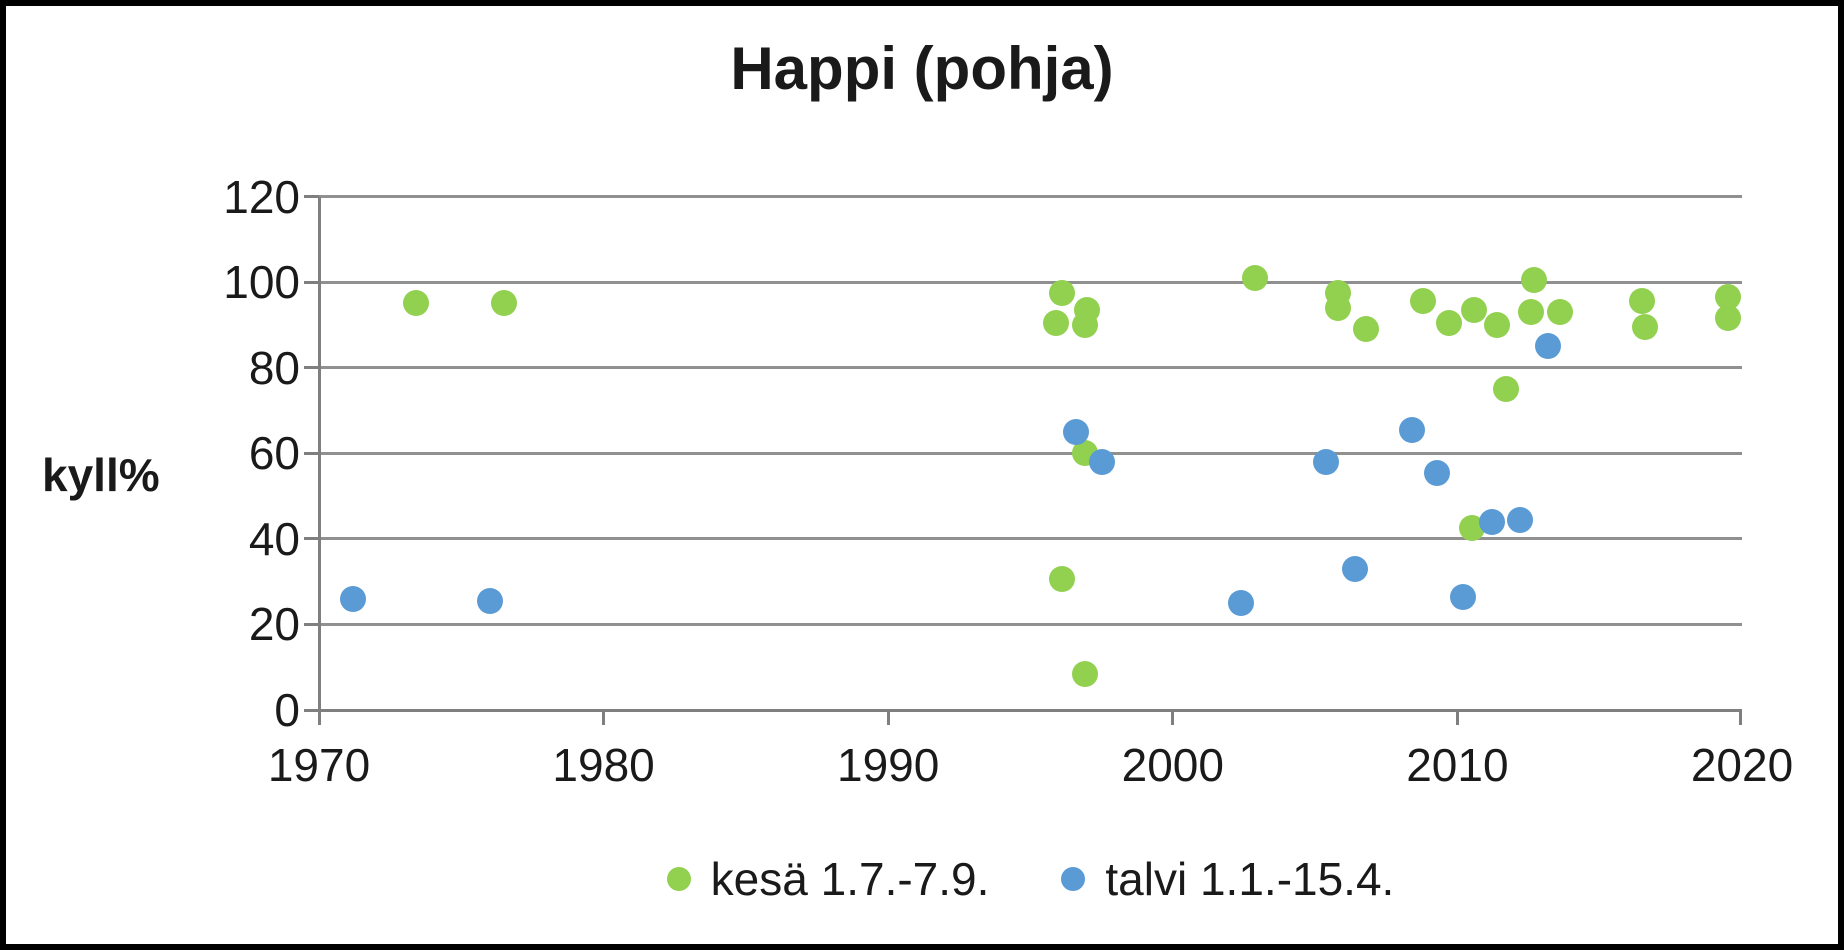  Describe the element at coordinates (1173, 717) in the screenshot. I see `x-tick-2000` at that location.